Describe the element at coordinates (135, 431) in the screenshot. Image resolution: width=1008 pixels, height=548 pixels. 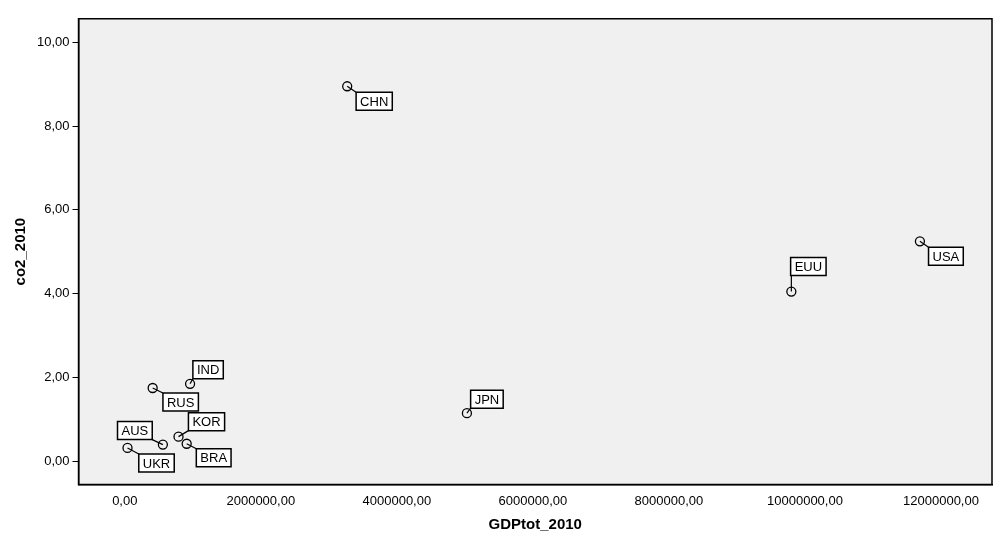
I see `annotation: AUS` at that location.